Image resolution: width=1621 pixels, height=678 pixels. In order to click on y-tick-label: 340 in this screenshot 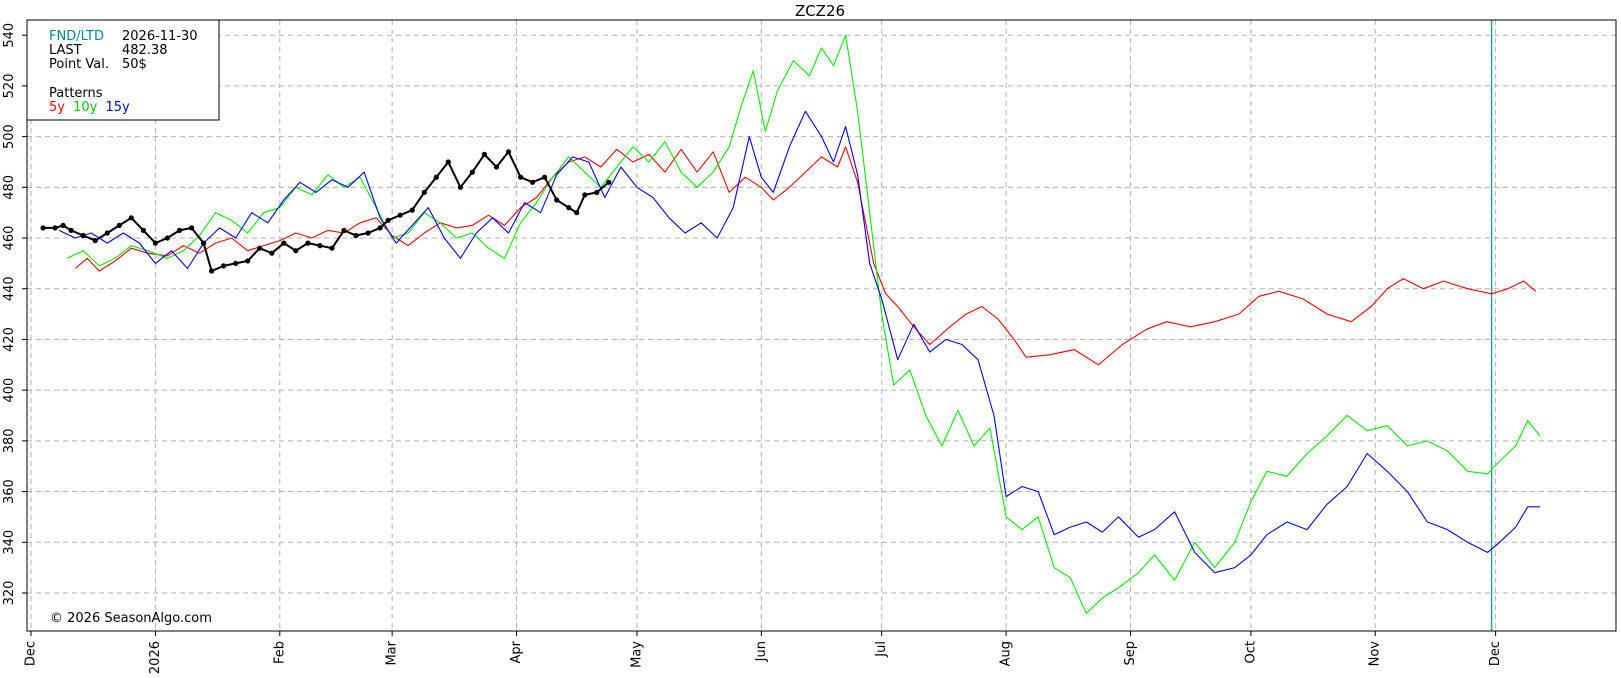, I will do `click(9, 542)`.